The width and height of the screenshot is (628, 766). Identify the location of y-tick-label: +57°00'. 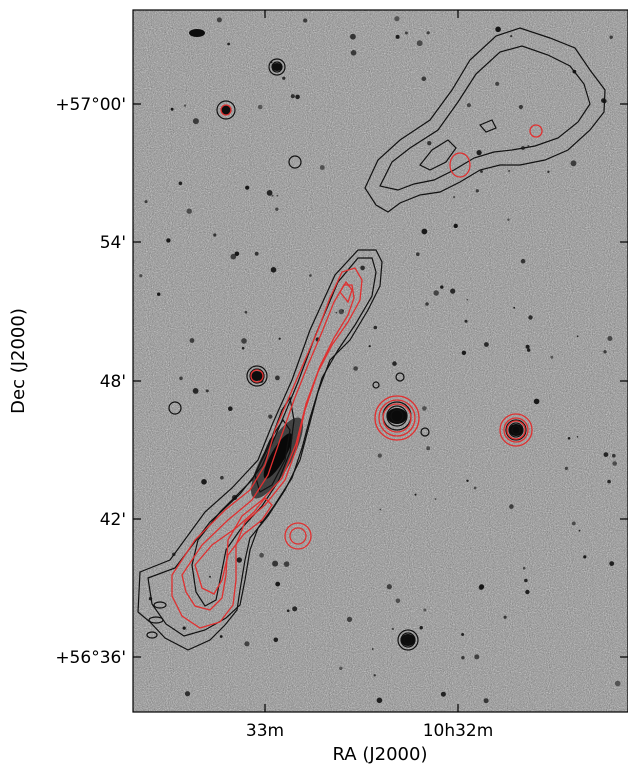
(90, 105).